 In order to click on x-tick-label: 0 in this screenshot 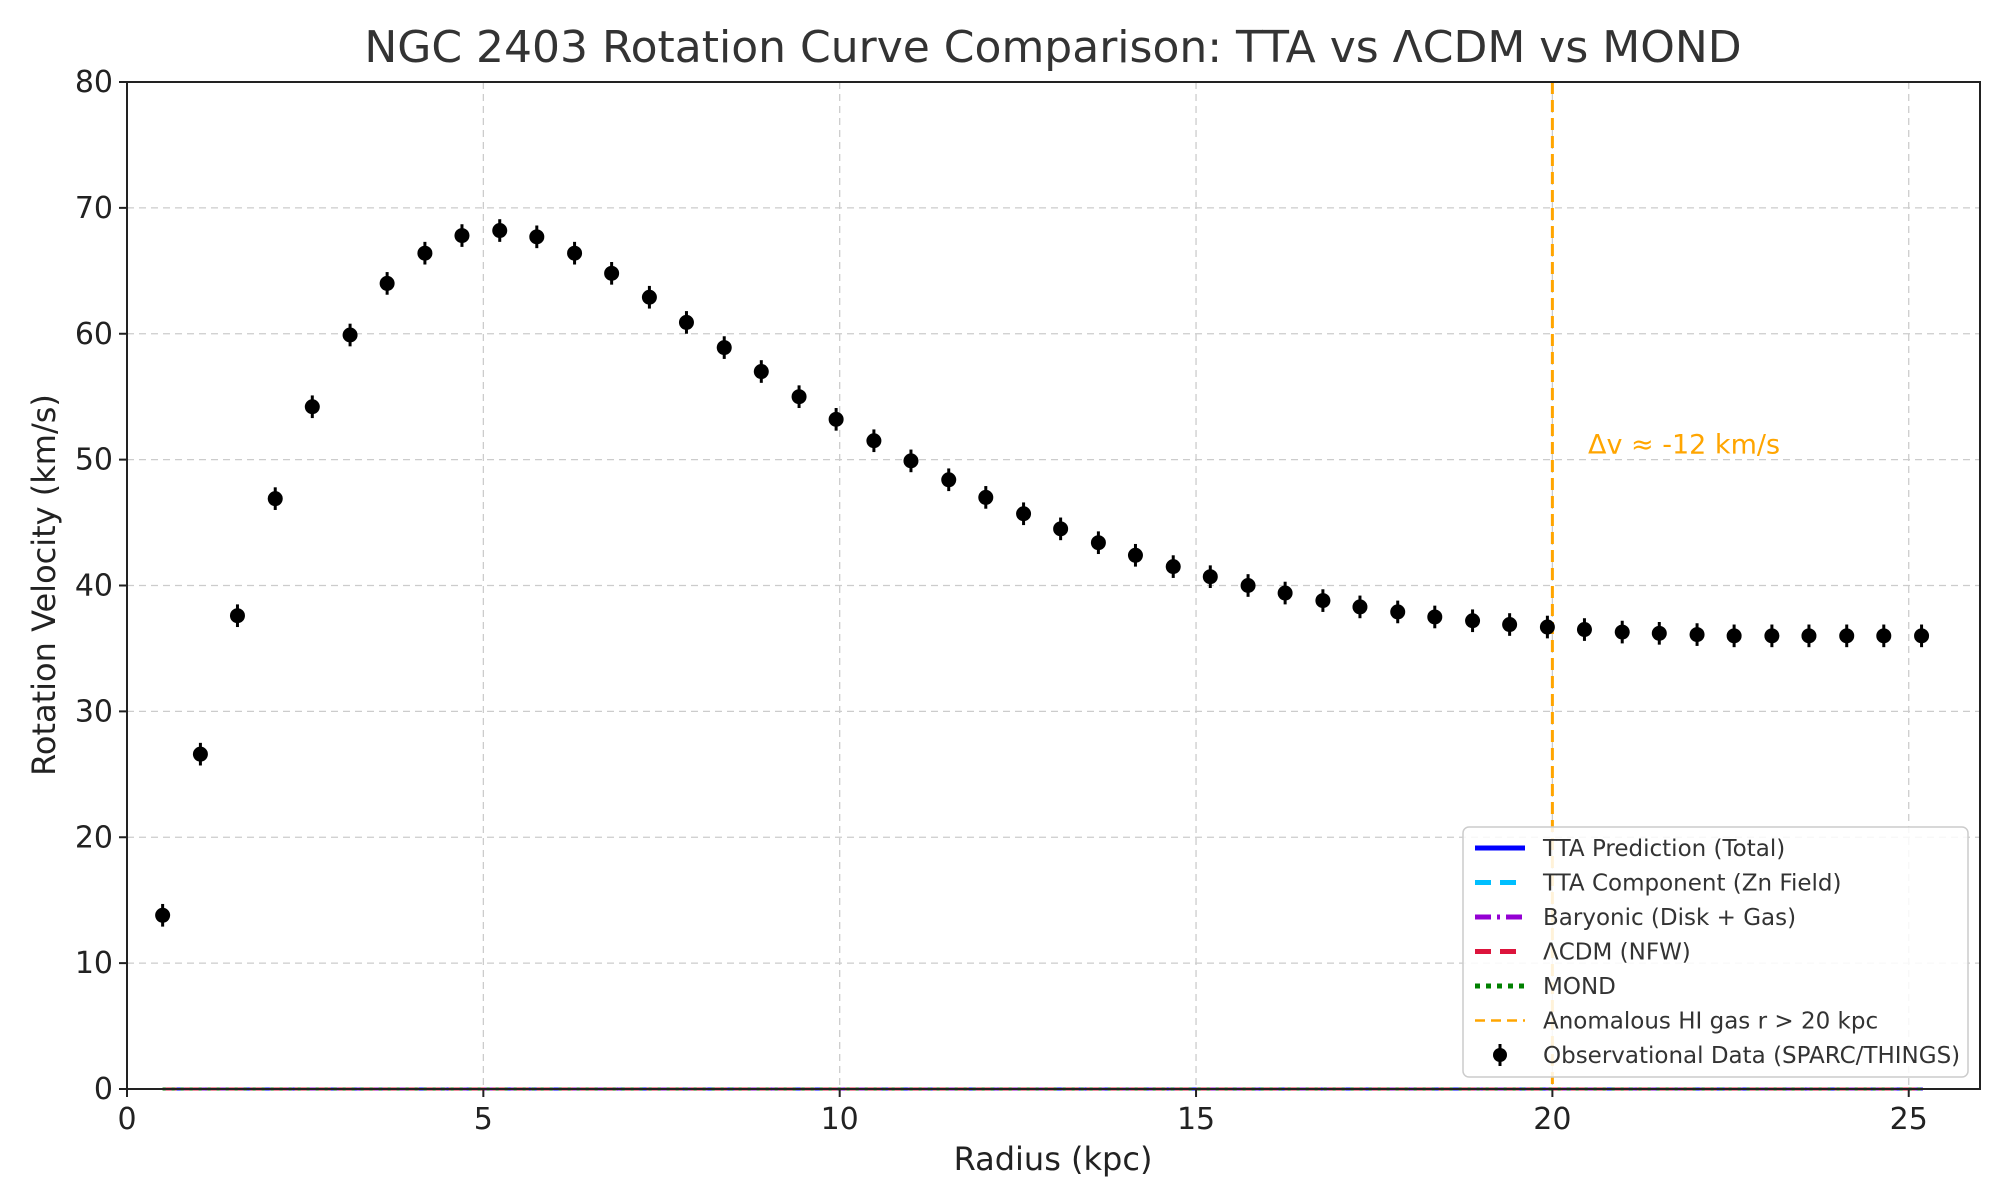, I will do `click(126, 1119)`.